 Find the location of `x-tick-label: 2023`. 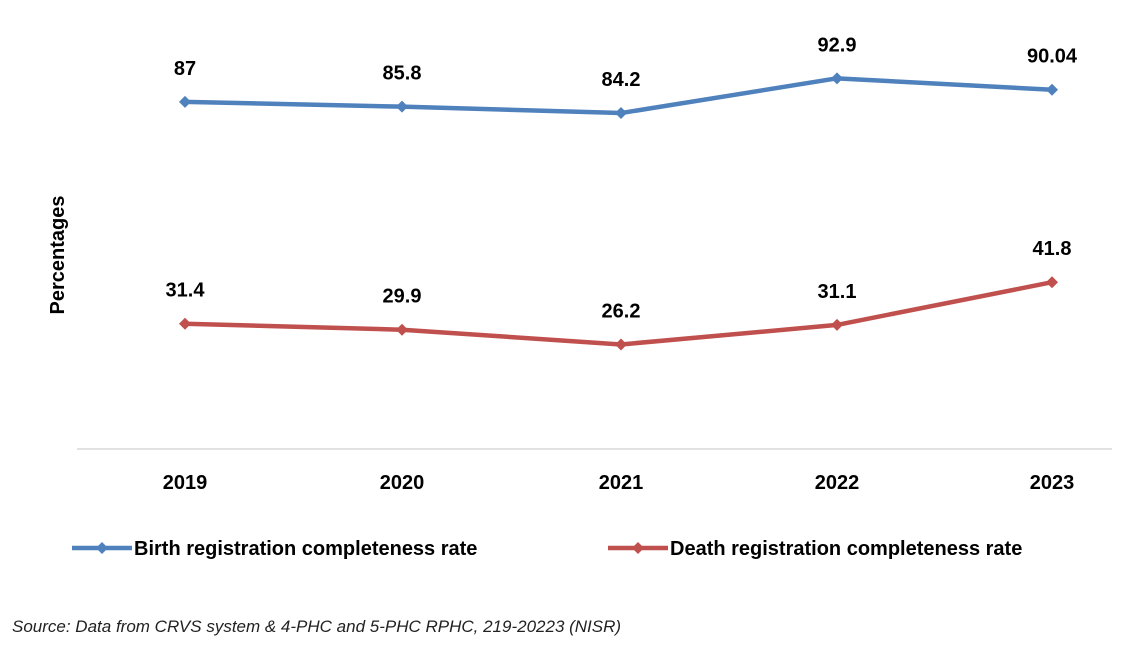

x-tick-label: 2023 is located at coordinates (1052, 483).